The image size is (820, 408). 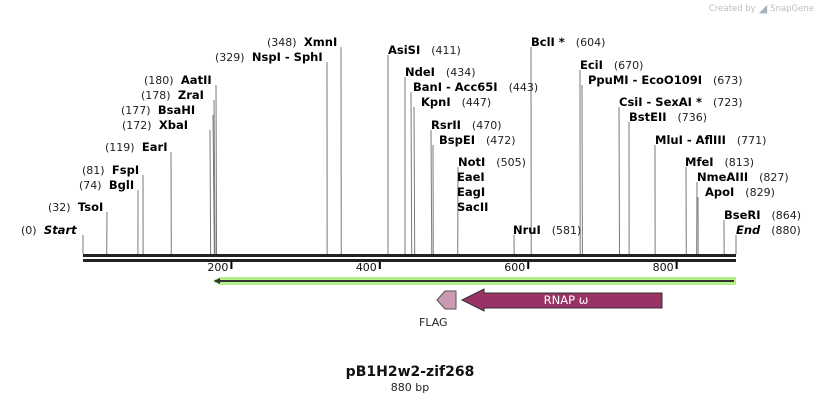 I want to click on enzyme-name: MfeI, so click(x=699, y=162).